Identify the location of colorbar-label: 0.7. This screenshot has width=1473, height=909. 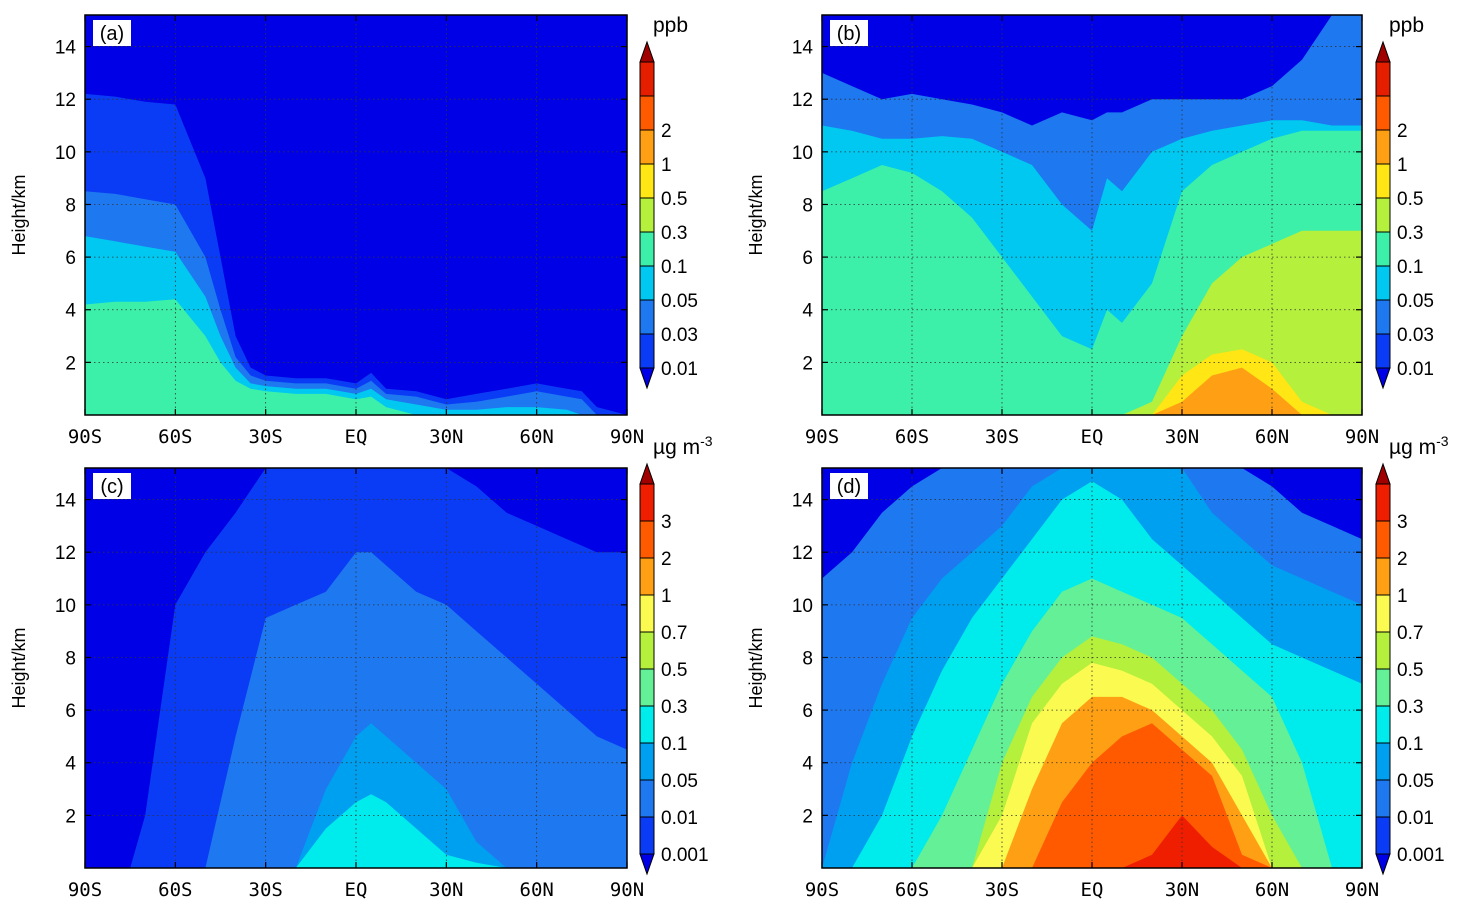
(674, 633).